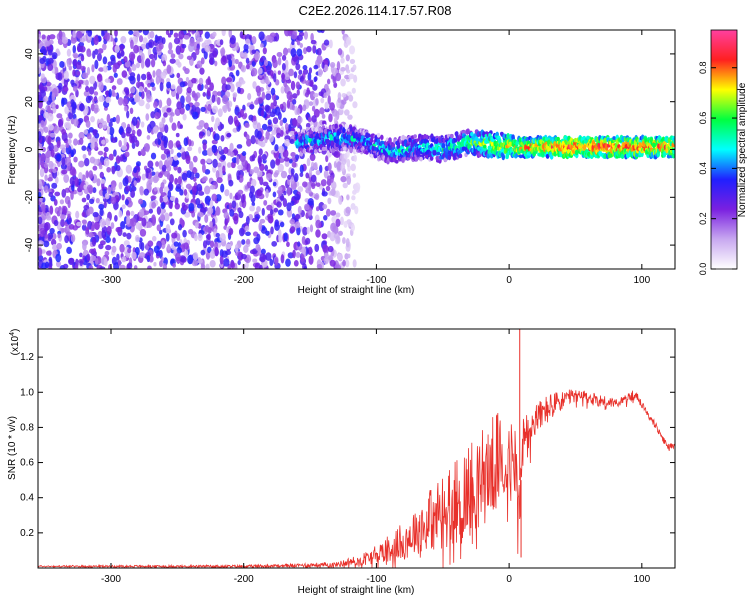  I want to click on y-tick-label: -20, so click(29, 197).